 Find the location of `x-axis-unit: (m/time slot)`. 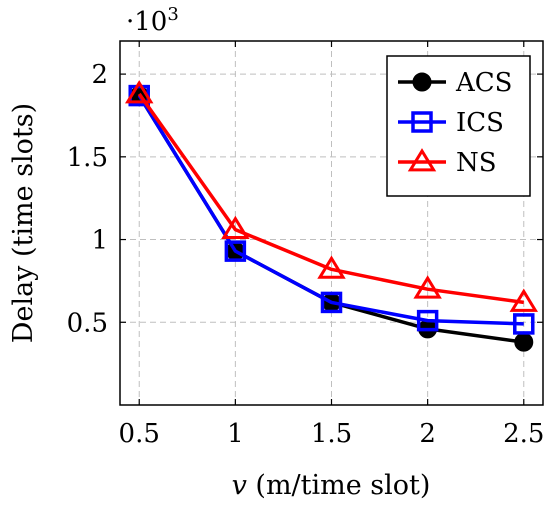

x-axis-unit: (m/time slot) is located at coordinates (339, 485).